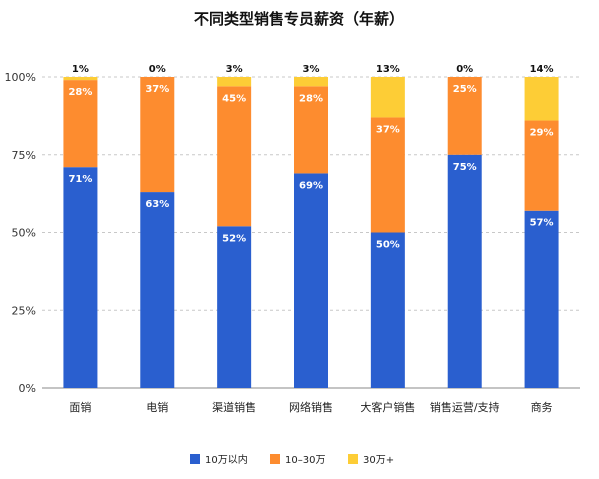 The width and height of the screenshot is (599, 479). Describe the element at coordinates (311, 185) in the screenshot. I see `data-label: 69%` at that location.